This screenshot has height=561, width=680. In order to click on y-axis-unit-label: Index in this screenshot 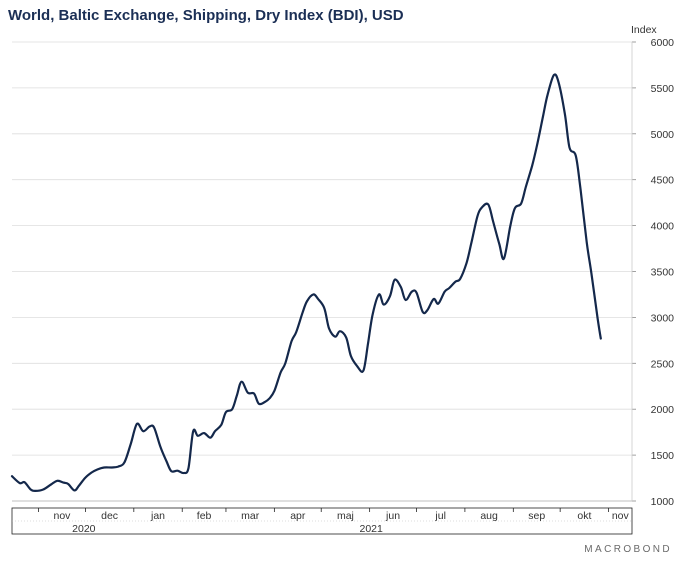, I will do `click(644, 30)`.